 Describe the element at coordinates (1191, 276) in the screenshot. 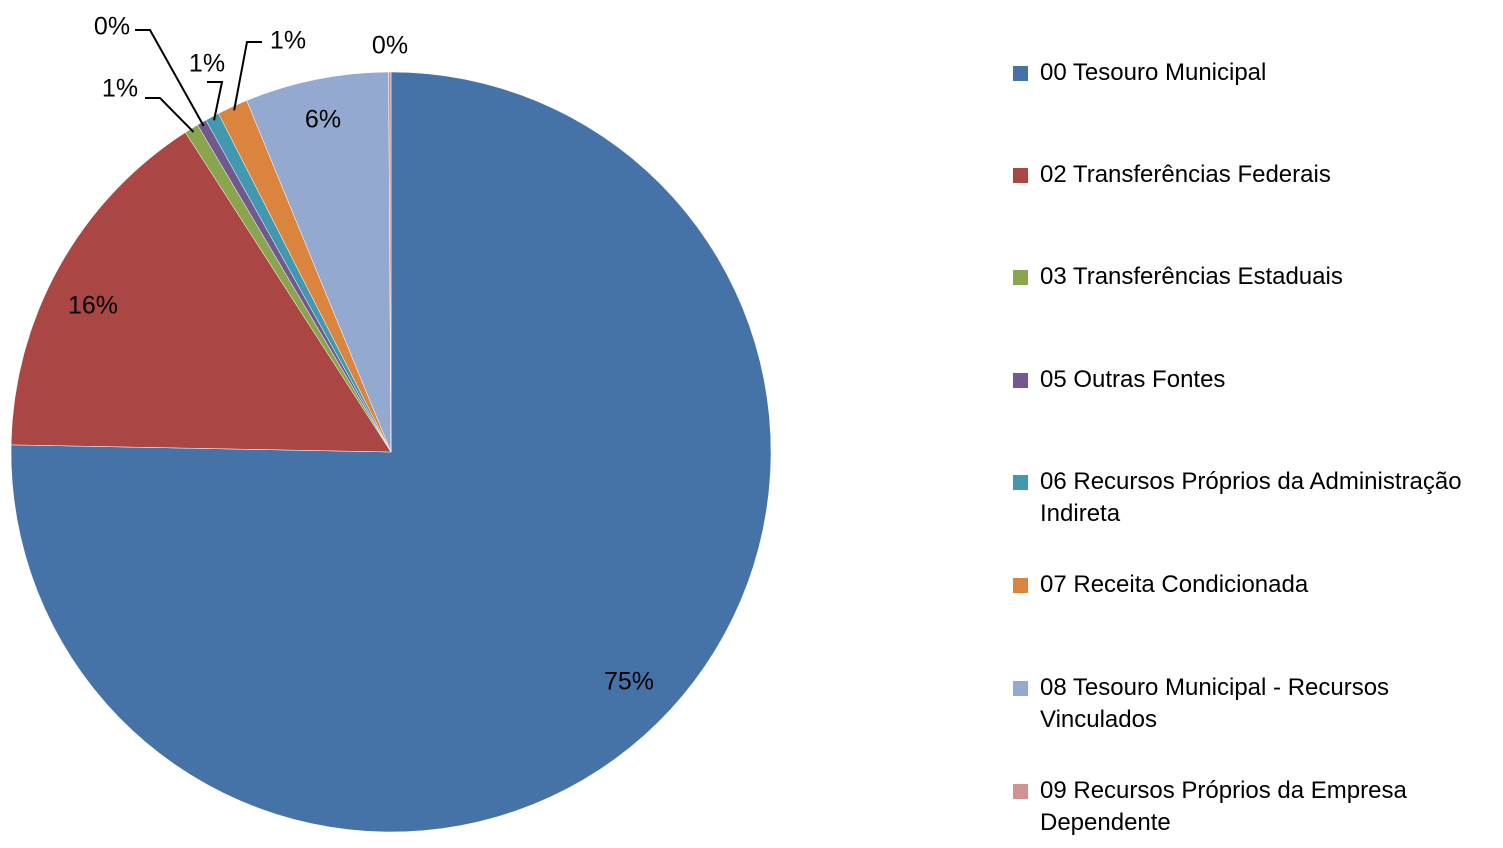

I see `legend-label: 03 Transferências Estaduais` at that location.